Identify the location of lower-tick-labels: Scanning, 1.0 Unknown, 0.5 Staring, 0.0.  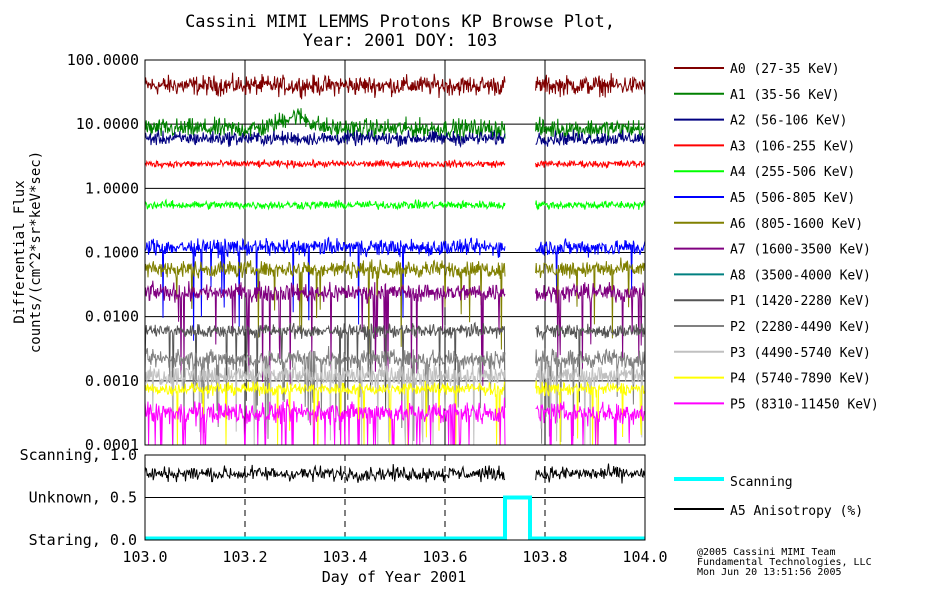
(78, 497).